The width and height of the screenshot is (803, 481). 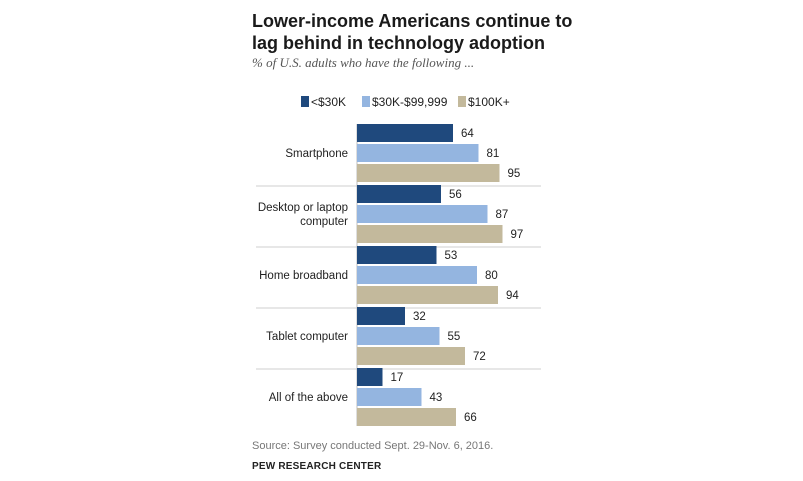 What do you see at coordinates (493, 154) in the screenshot?
I see `data-label: 81` at bounding box center [493, 154].